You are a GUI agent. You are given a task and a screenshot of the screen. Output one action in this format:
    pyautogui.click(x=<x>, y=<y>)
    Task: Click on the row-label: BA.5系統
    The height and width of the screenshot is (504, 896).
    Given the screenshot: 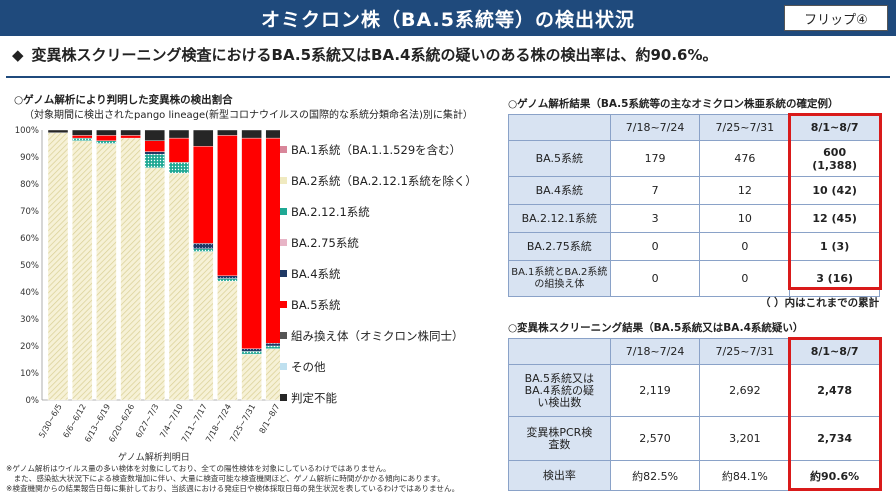 What is the action you would take?
    pyautogui.click(x=559, y=158)
    